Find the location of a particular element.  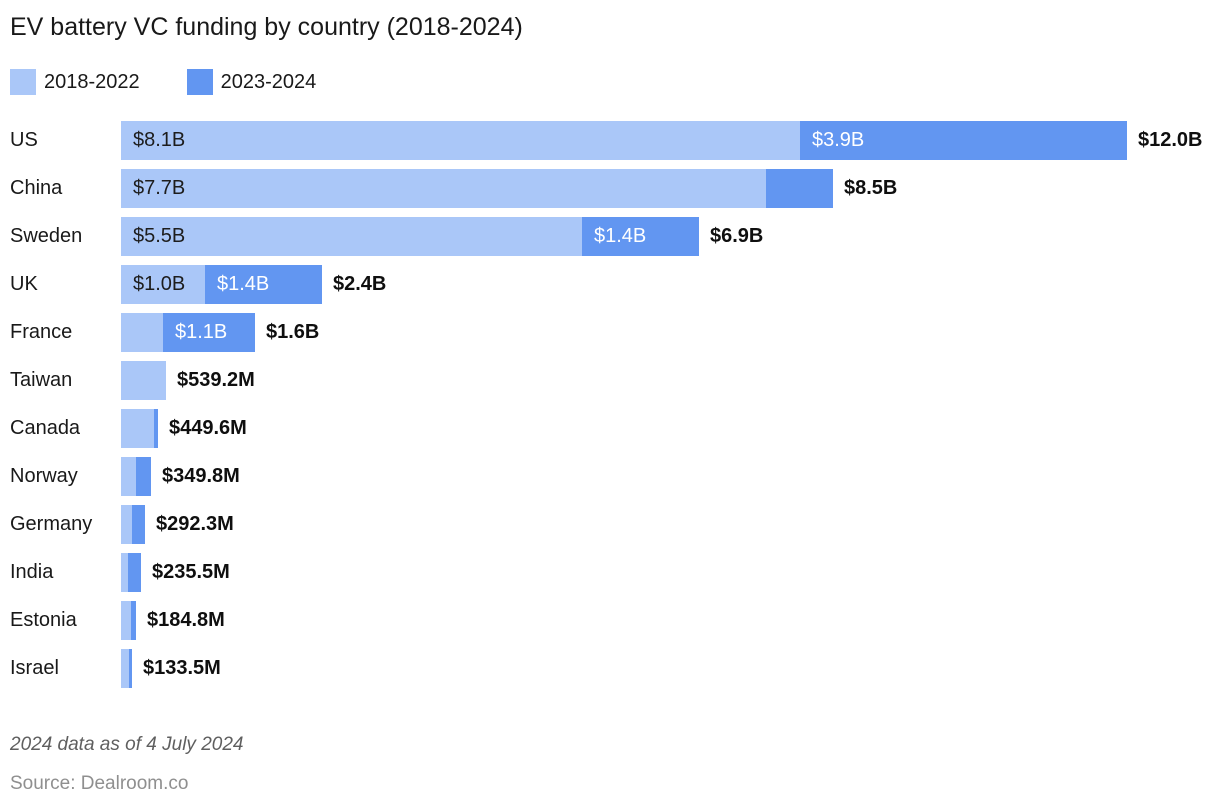

bar-row: Sweden $5.5B $1.4B $6.9B is located at coordinates (615, 241).